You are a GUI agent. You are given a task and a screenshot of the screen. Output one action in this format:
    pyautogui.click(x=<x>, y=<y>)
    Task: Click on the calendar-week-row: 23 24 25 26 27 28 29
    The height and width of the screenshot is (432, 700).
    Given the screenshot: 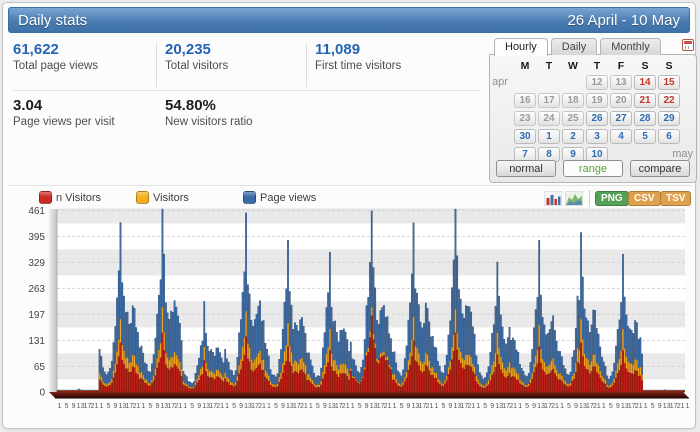 What is the action you would take?
    pyautogui.click(x=593, y=118)
    